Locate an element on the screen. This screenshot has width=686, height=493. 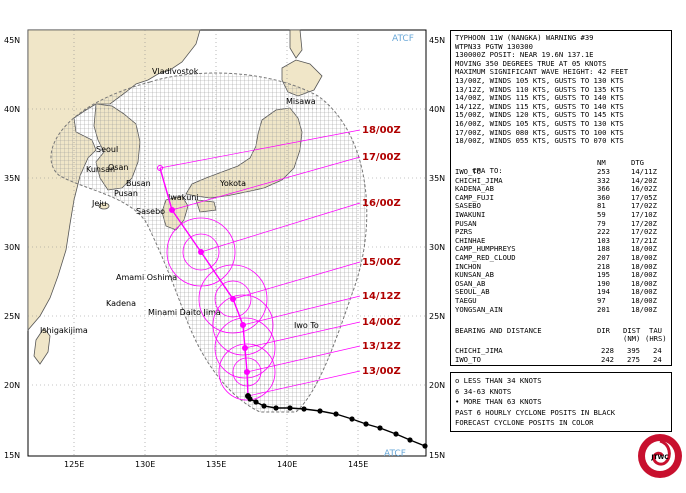
forecast-radii is located at coordinates (221, 309).